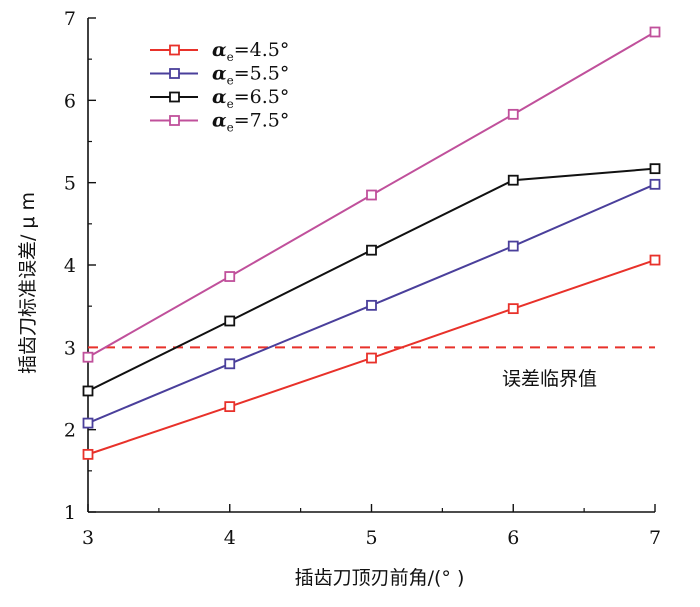  I want to click on legend-label: αe=6.5°, so click(250, 98).